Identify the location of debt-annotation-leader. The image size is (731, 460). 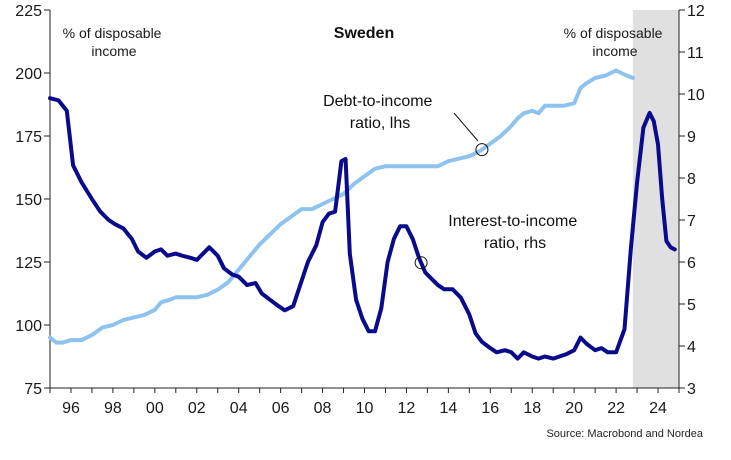
(466, 127).